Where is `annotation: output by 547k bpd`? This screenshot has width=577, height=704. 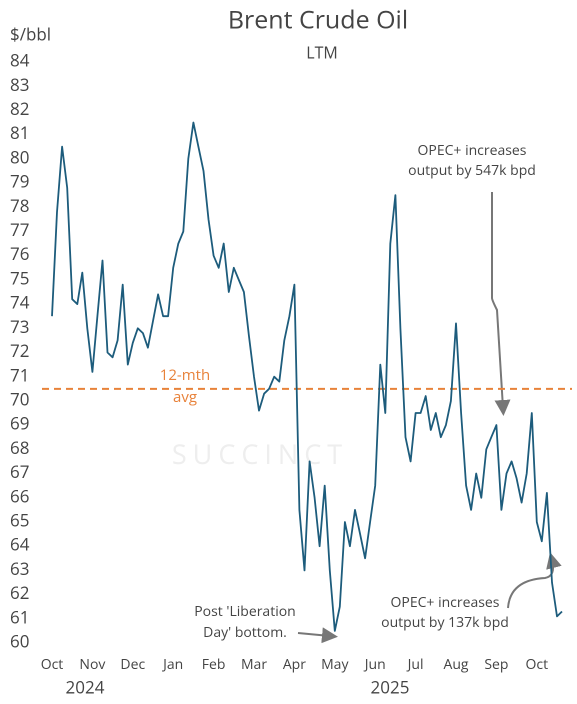
annotation: output by 547k bpd is located at coordinates (472, 170).